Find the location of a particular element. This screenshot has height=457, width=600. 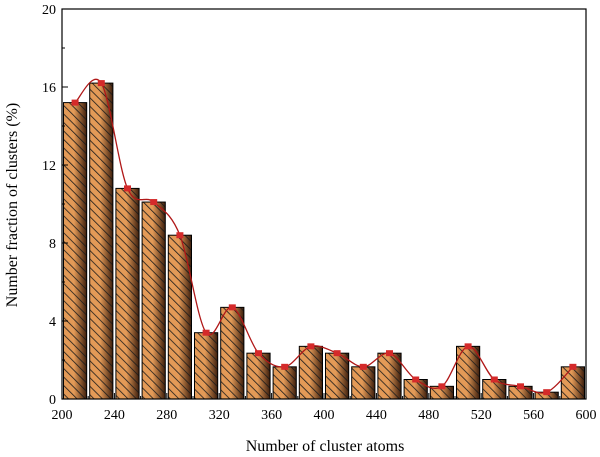

x-tick-label: 560 is located at coordinates (533, 415).